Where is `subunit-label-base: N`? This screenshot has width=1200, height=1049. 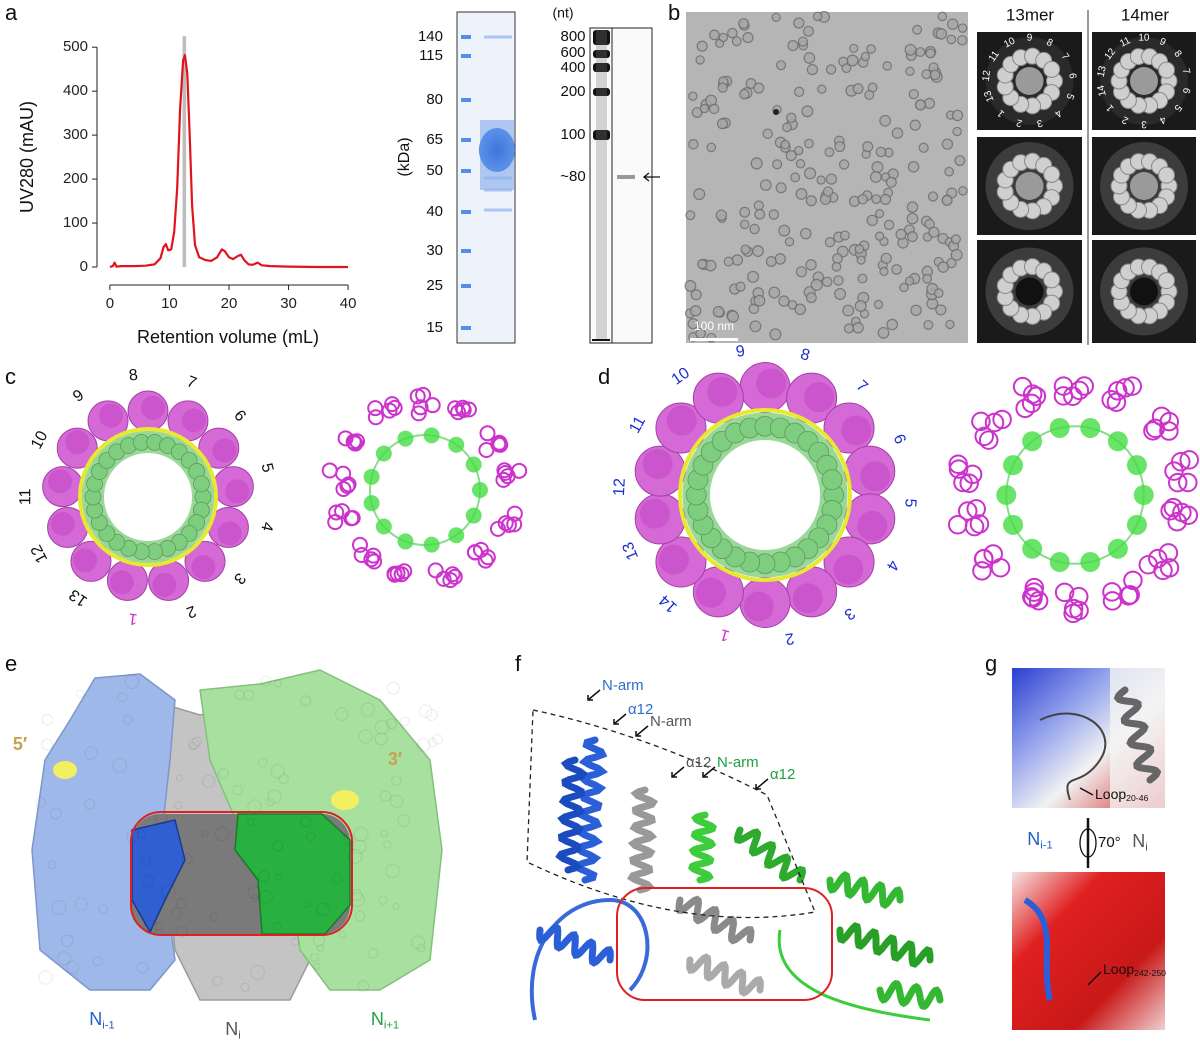
subunit-label-base: N is located at coordinates (231, 1029).